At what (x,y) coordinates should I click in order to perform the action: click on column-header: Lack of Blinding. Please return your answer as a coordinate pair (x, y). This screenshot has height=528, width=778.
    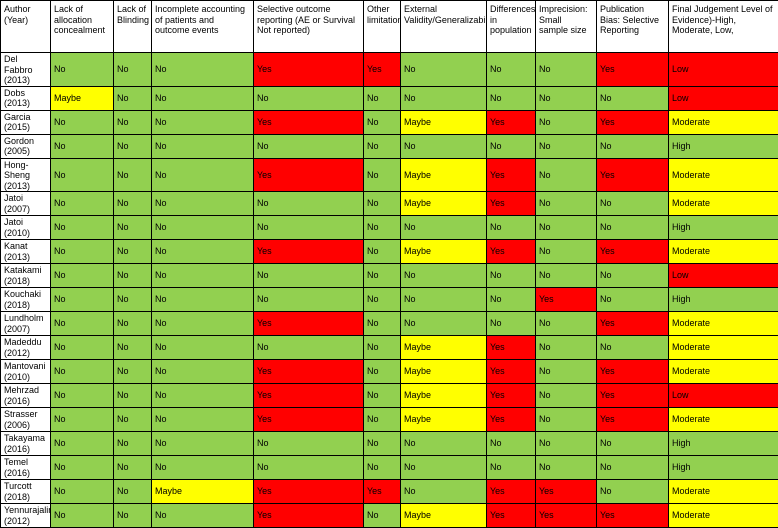
    Looking at the image, I should click on (133, 27).